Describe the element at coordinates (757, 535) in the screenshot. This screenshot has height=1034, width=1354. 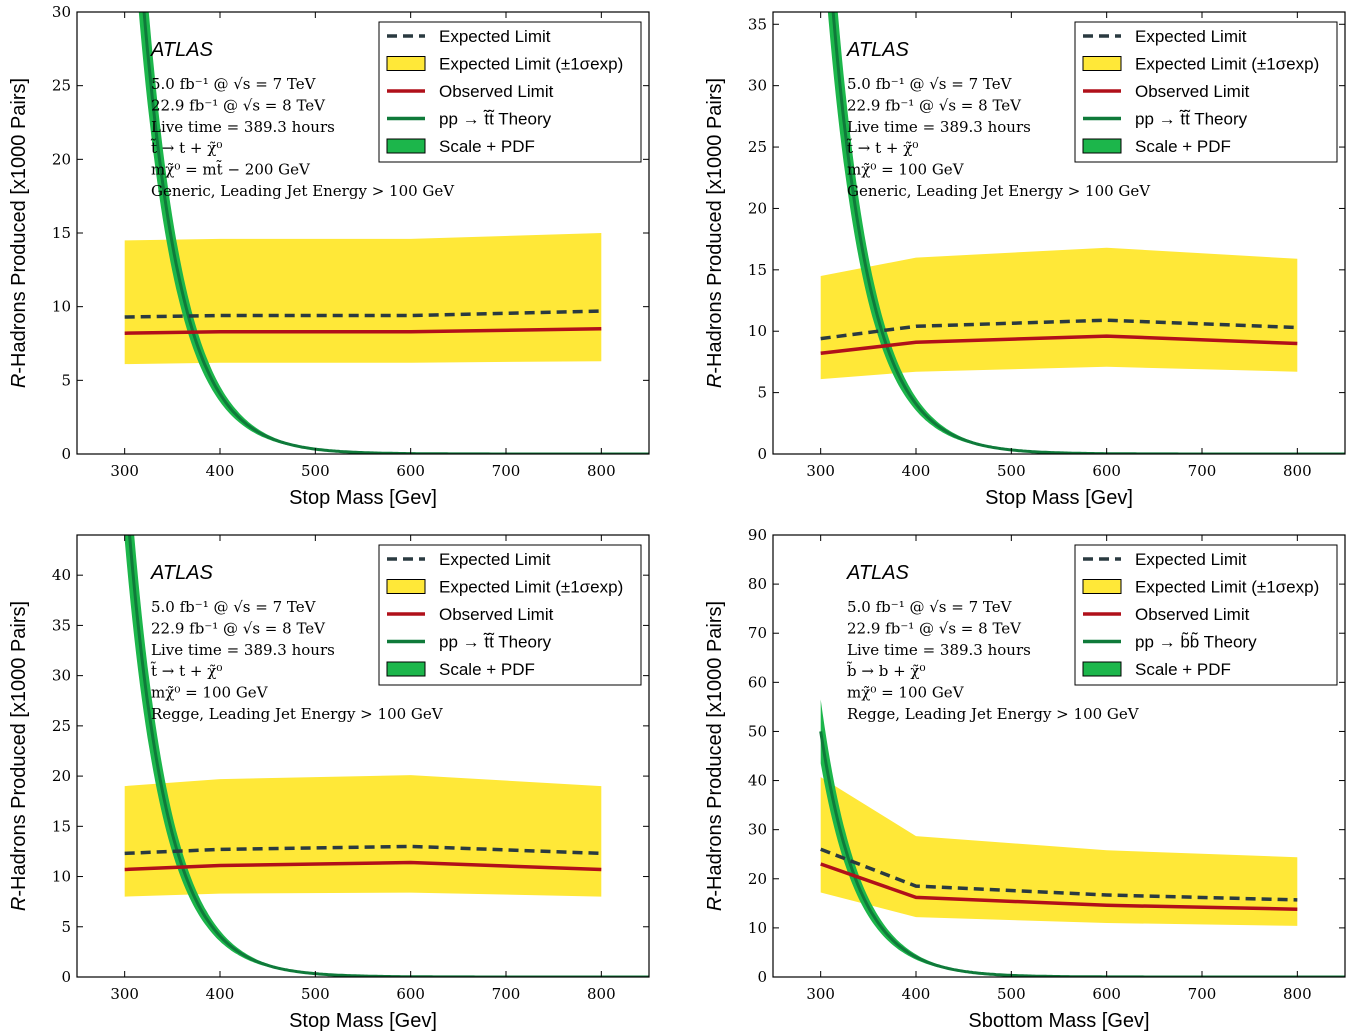
I see `y-tick-label: 90` at that location.